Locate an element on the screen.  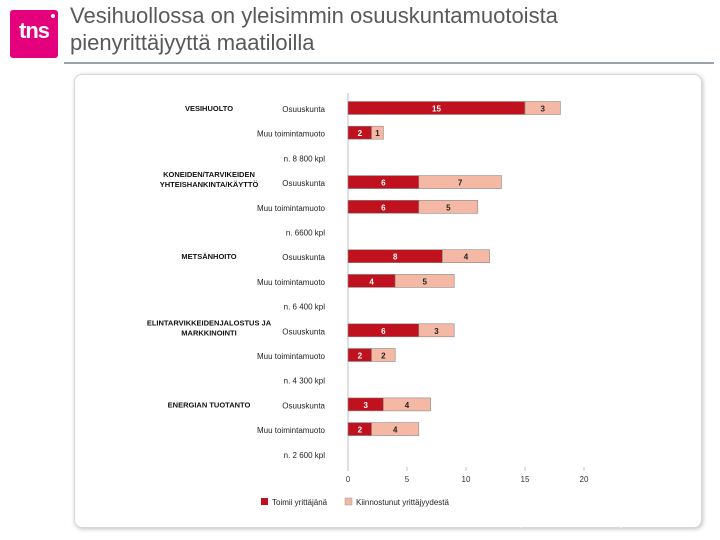
group-label-line: ELINTARVIKKEIDENJALOSTUS JA is located at coordinates (209, 322).